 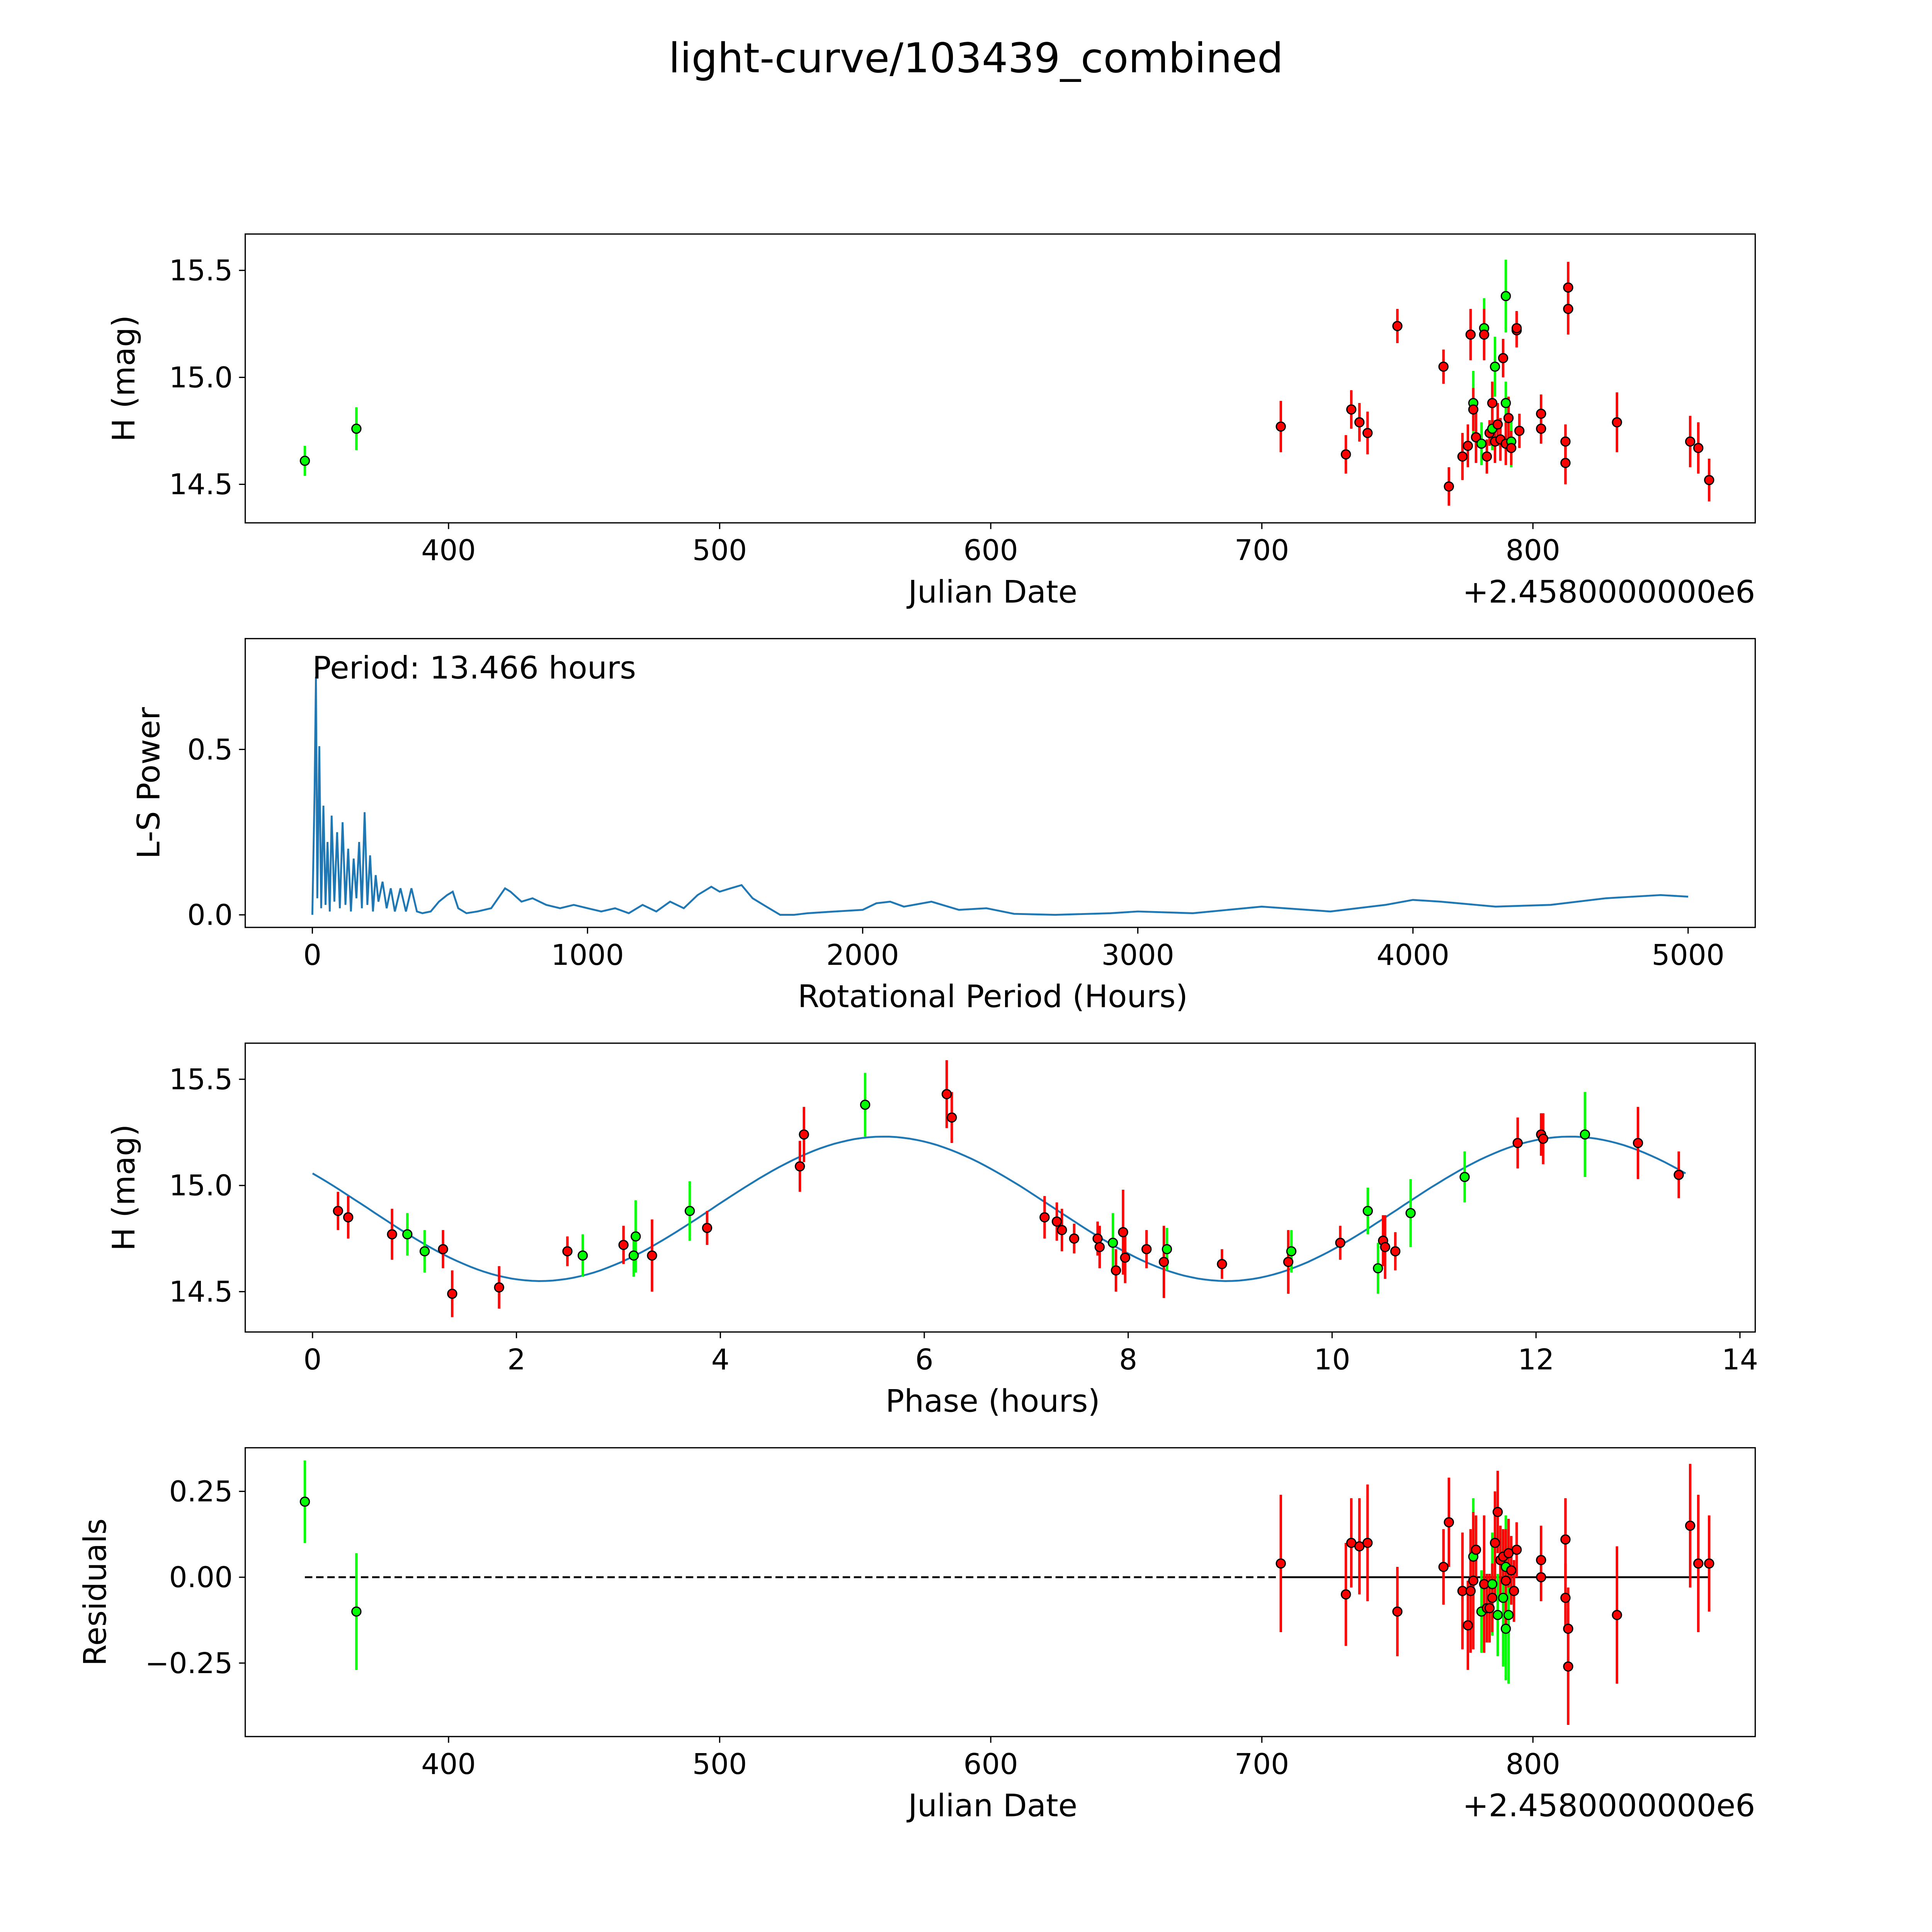 I want to click on x-tick-label: 14, so click(x=1740, y=1360).